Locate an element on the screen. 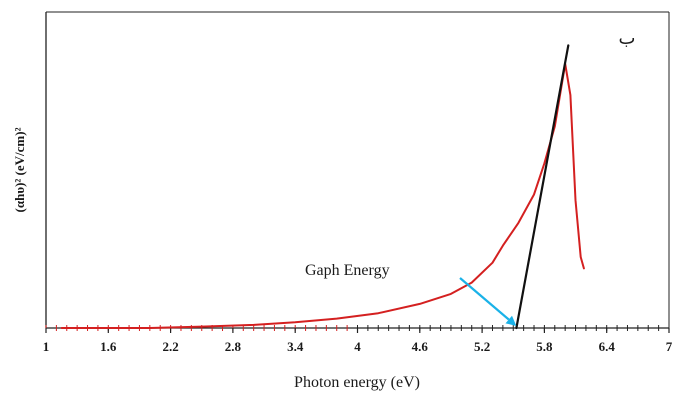  x-axis-title: Photon energy (eV) is located at coordinates (357, 382).